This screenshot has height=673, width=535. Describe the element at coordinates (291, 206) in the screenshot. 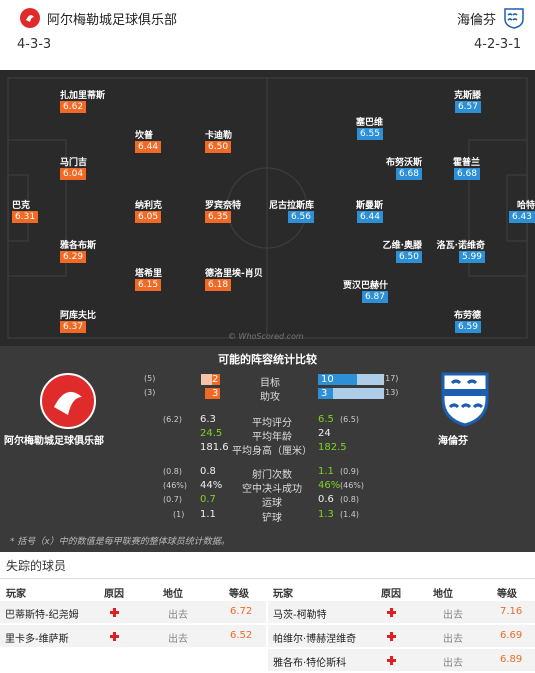

I see `player-name: 尼古拉斯库` at that location.